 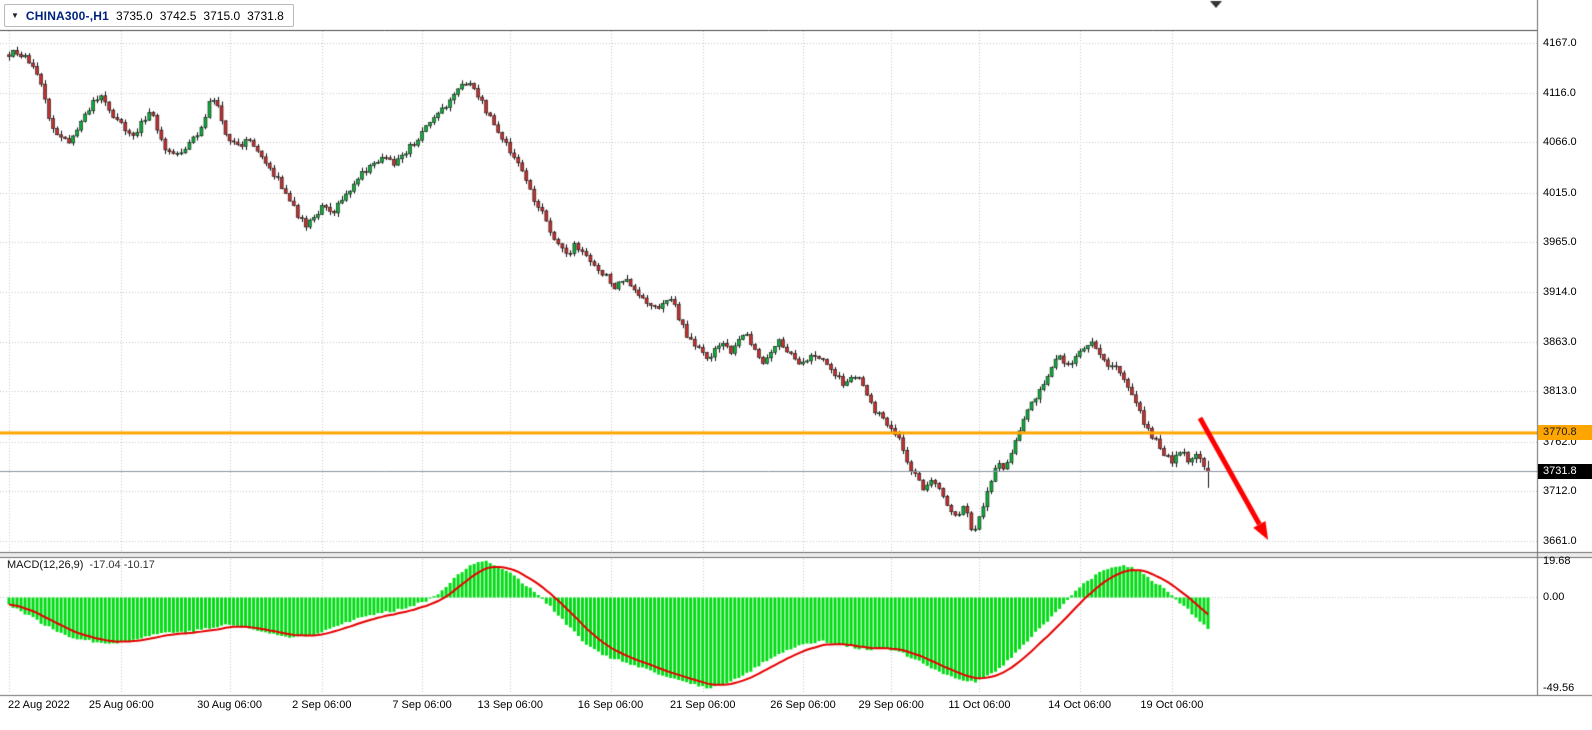 I want to click on price-tick-label: 3712.0, so click(x=1560, y=490).